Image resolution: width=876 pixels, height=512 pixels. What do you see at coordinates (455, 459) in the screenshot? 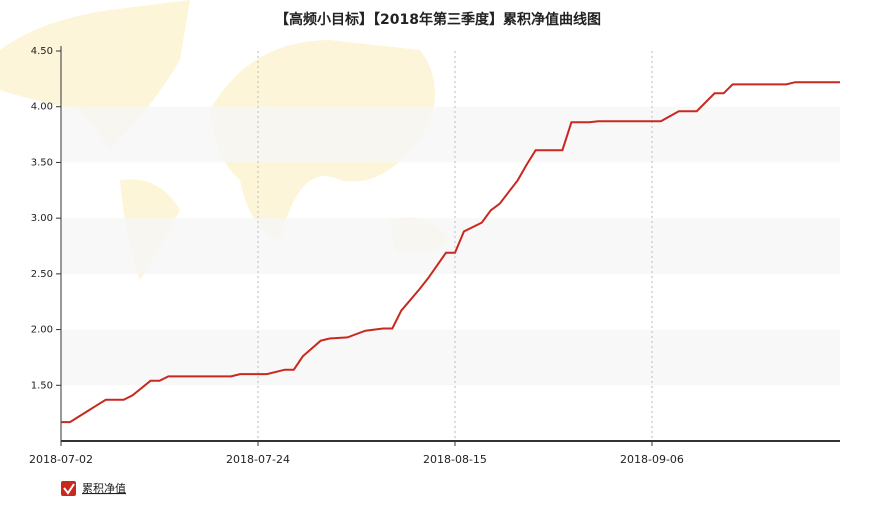
I see `x-tick-label: 2018-08-15` at bounding box center [455, 459].